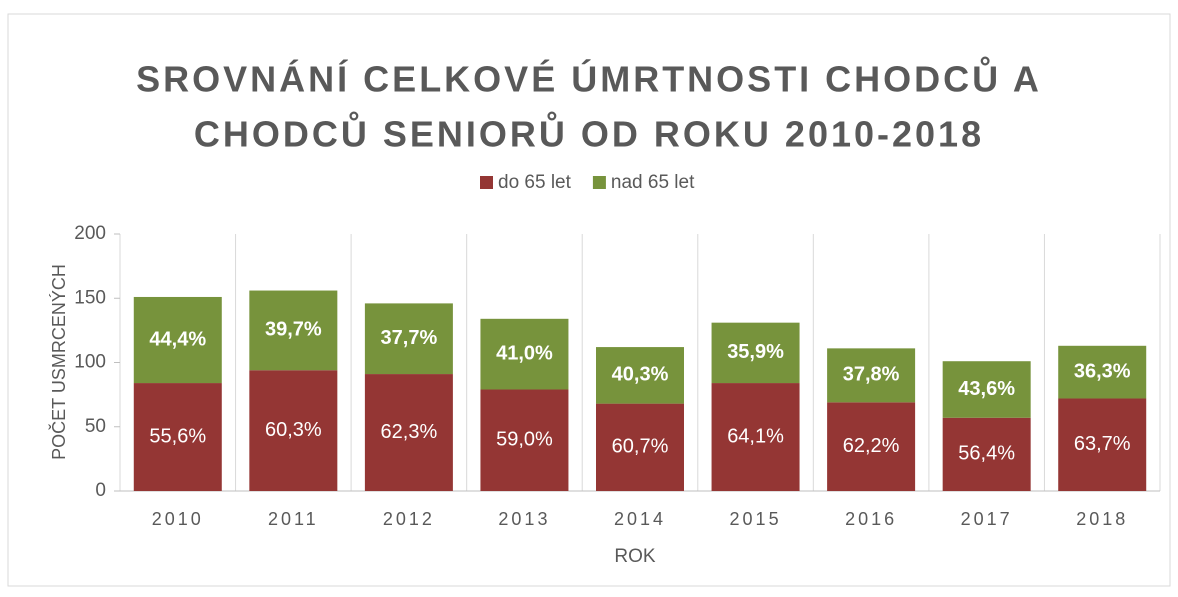  Describe the element at coordinates (1102, 519) in the screenshot. I see `x-tick-label: 2018` at that location.